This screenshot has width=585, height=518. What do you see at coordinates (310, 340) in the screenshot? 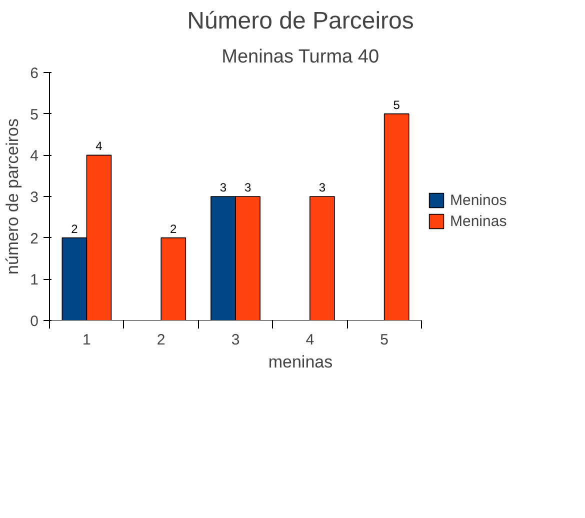
I see `x-tick-label: 4` at bounding box center [310, 340].